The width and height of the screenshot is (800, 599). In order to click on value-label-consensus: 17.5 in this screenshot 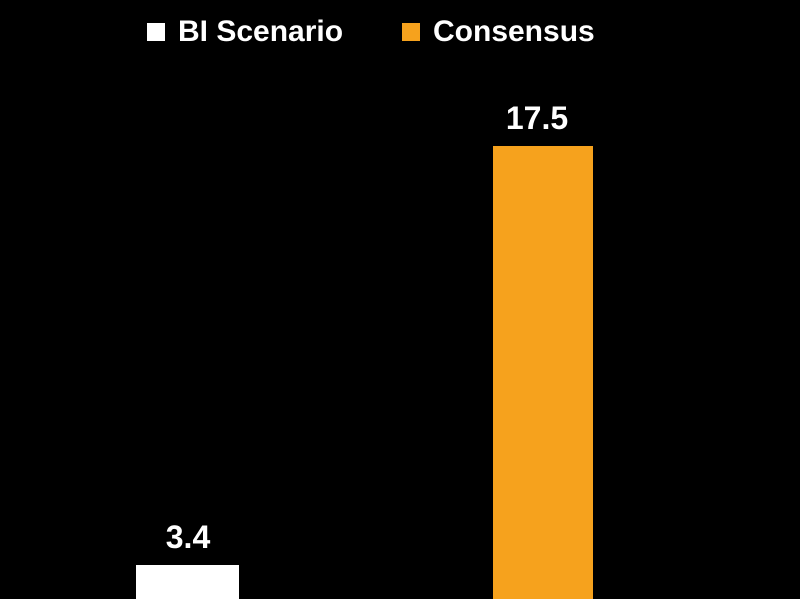, I will do `click(537, 118)`.